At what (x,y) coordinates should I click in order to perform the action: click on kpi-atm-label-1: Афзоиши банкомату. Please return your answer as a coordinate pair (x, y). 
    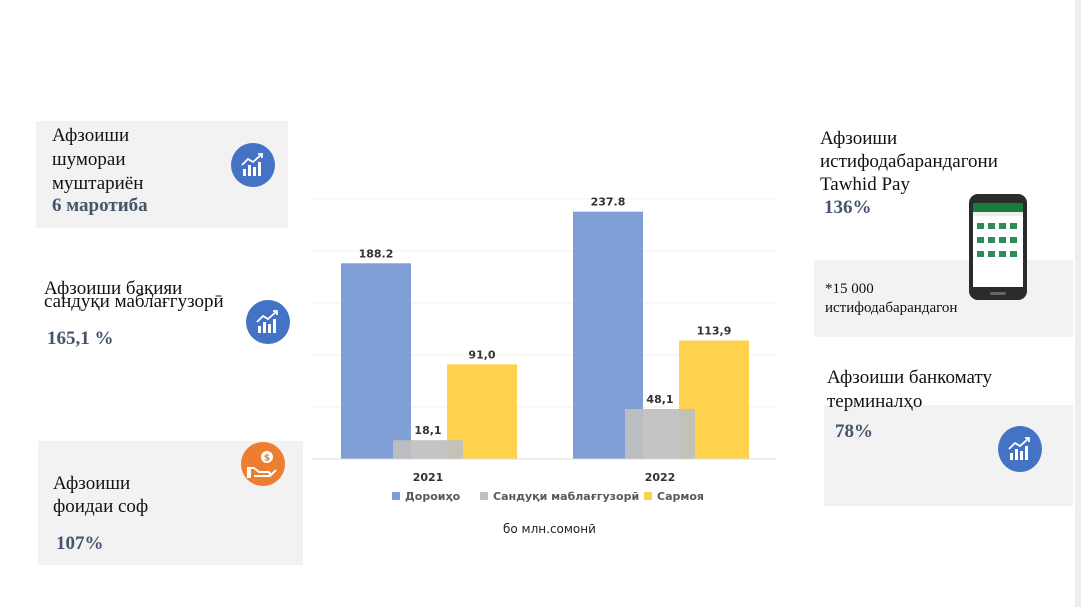
    Looking at the image, I should click on (909, 377).